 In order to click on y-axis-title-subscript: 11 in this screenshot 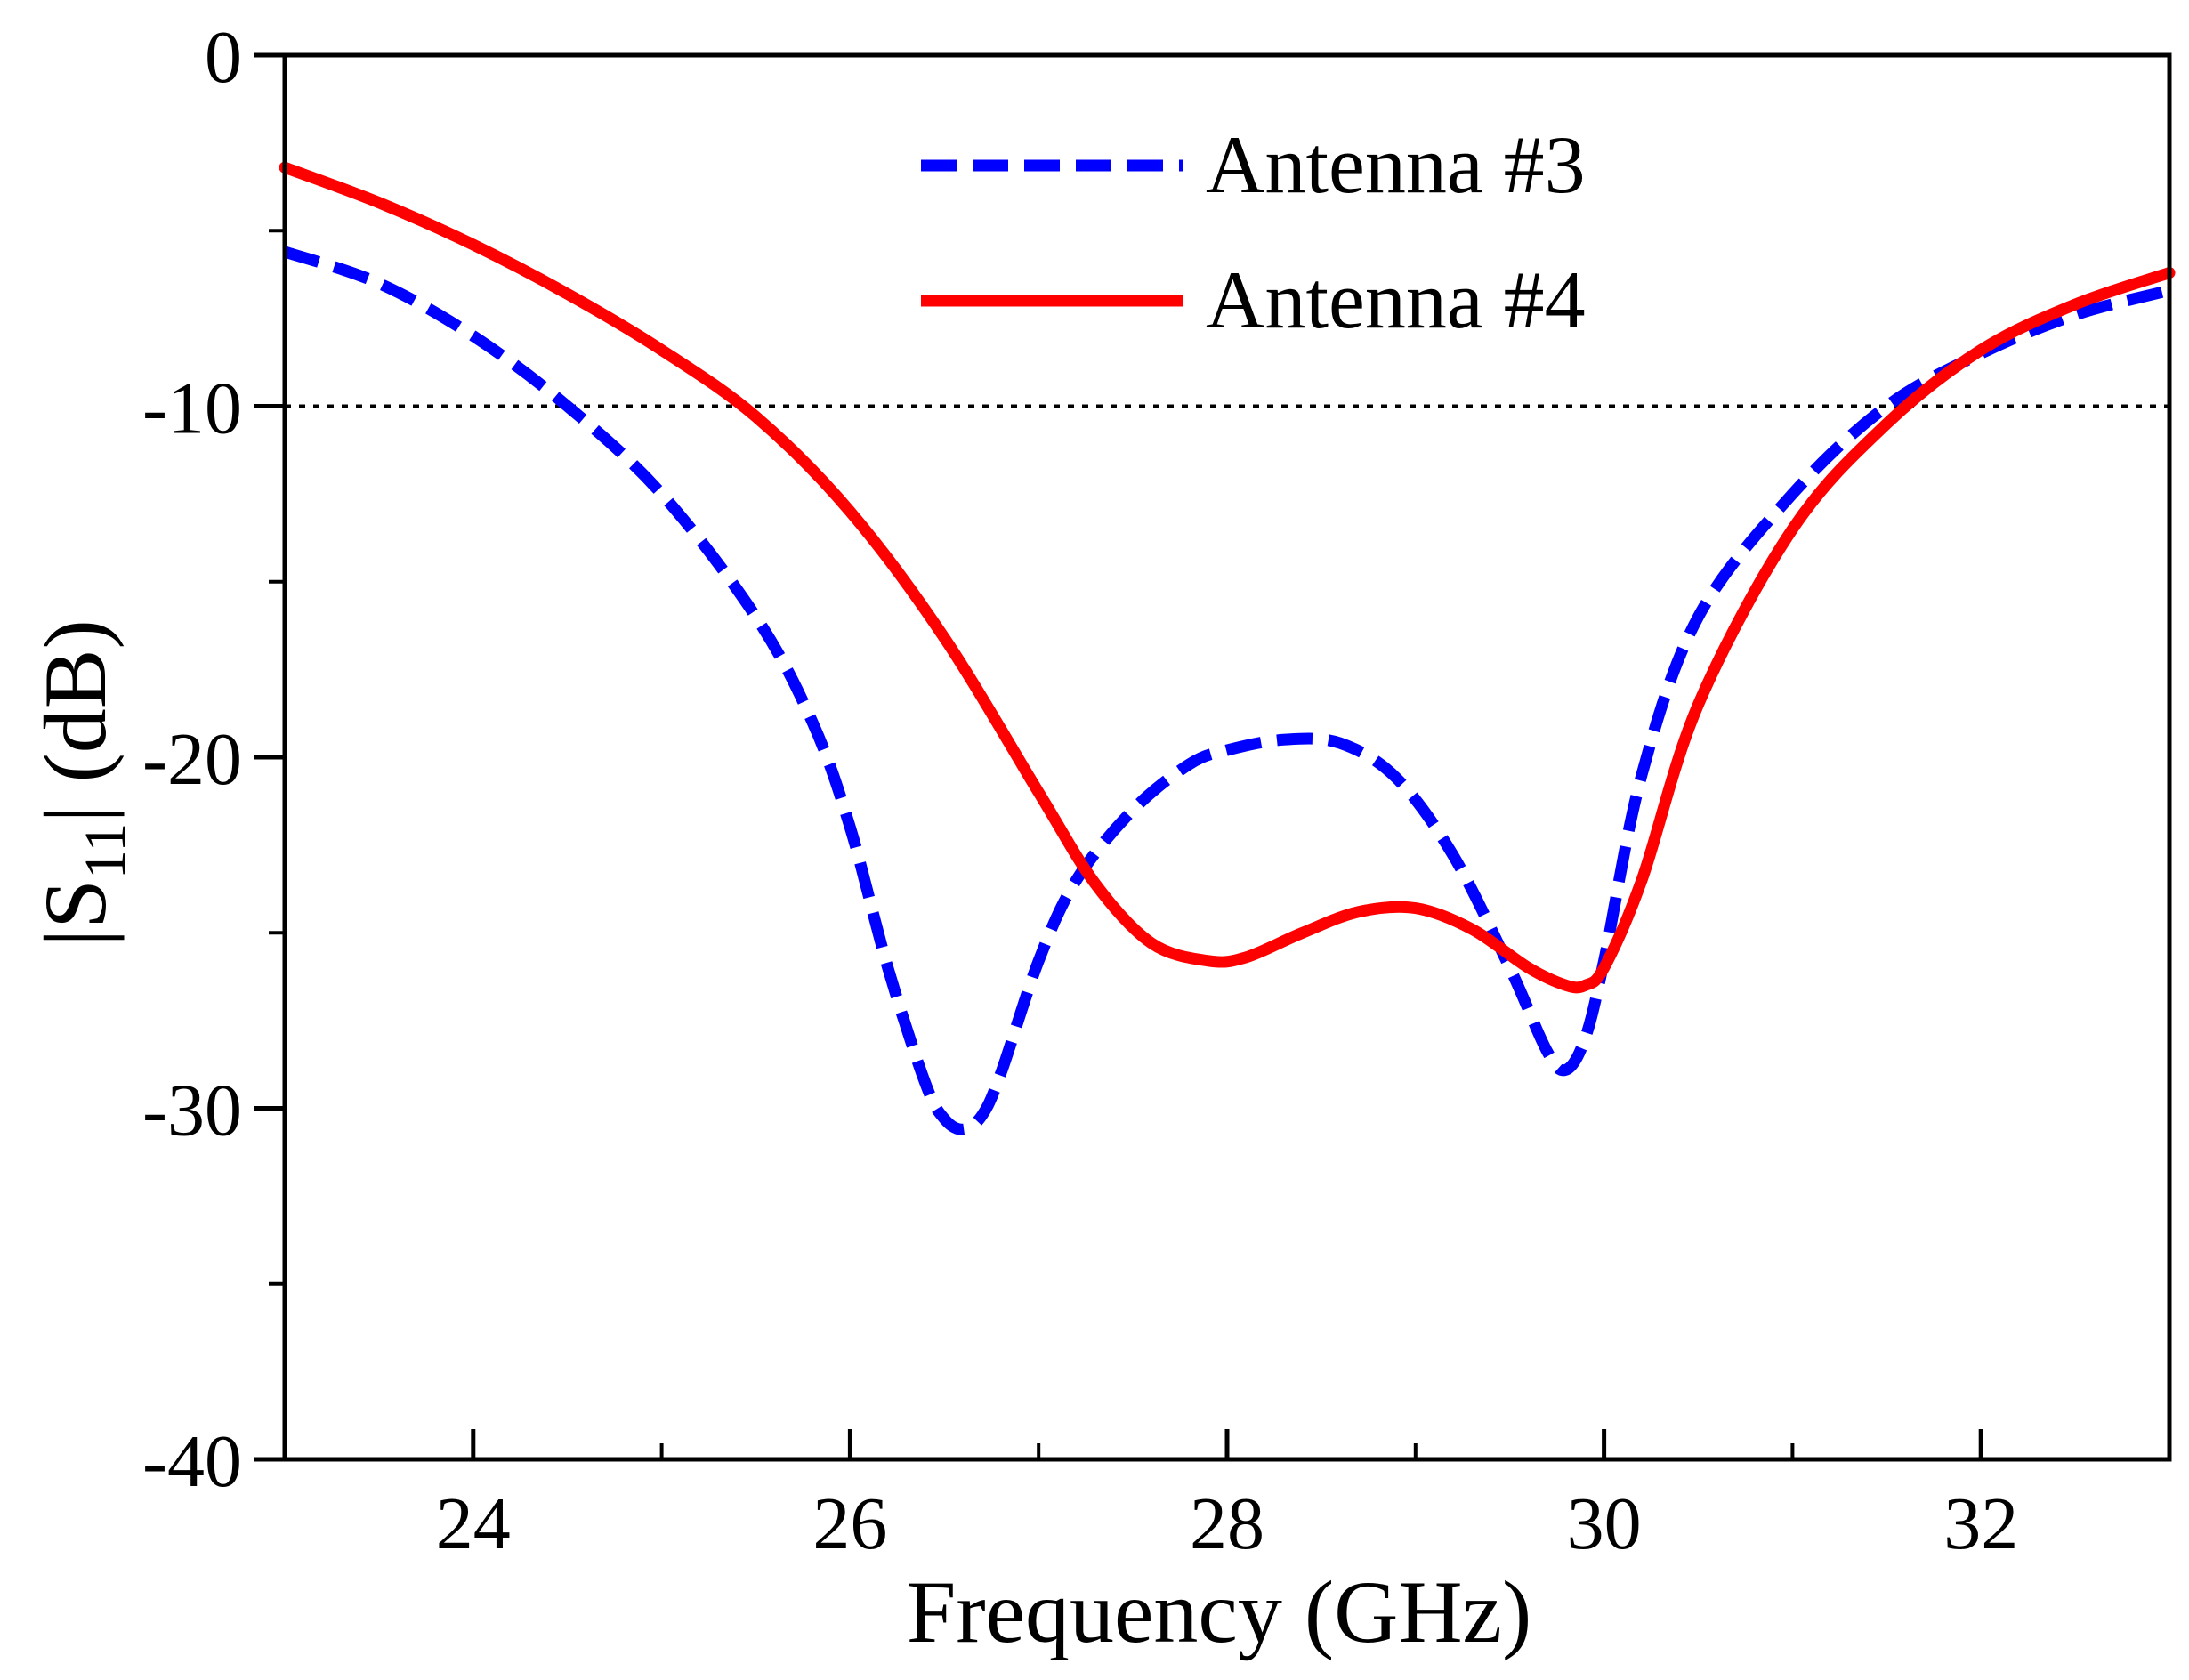, I will do `click(106, 851)`.